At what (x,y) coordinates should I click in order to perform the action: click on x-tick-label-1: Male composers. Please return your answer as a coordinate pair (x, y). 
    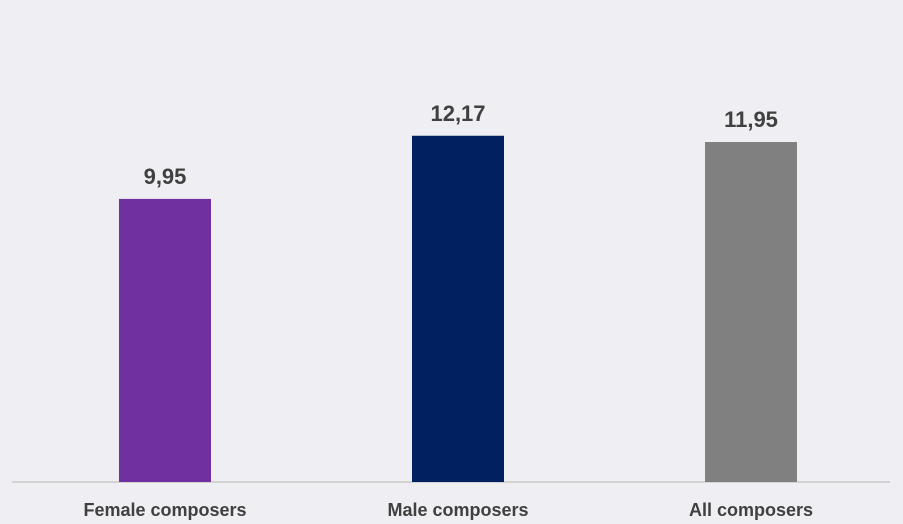
    Looking at the image, I should click on (457, 510).